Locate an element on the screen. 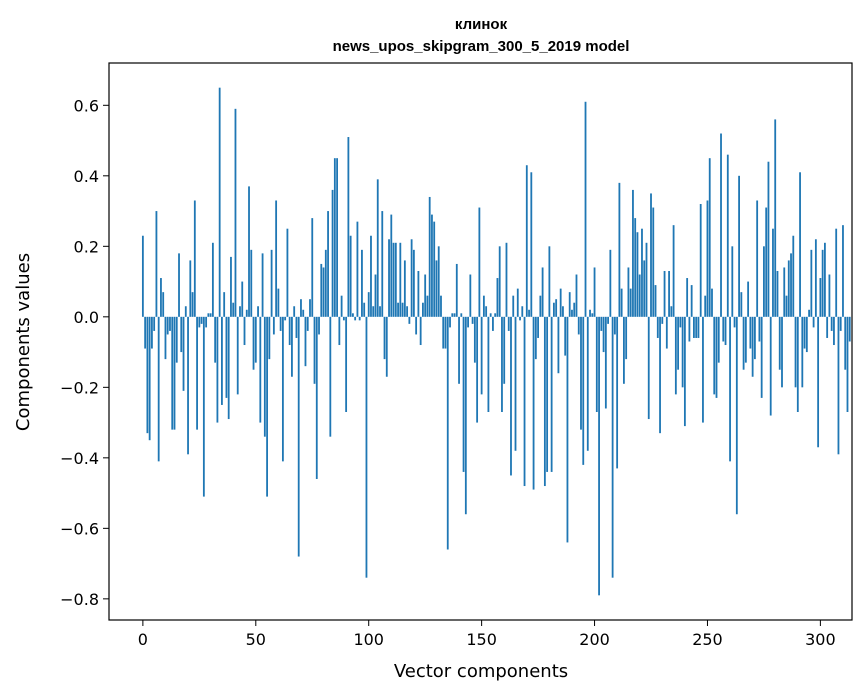 The height and width of the screenshot is (696, 867). y-tick-label: 0.2 is located at coordinates (86, 246).